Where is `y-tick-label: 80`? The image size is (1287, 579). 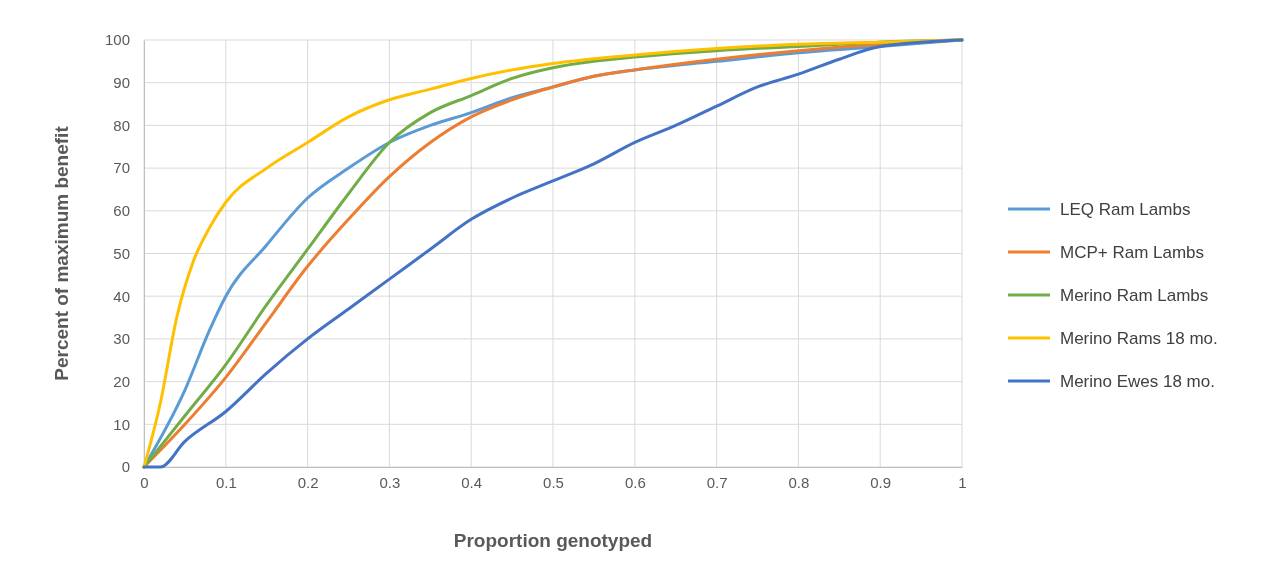 y-tick-label: 80 is located at coordinates (121, 125).